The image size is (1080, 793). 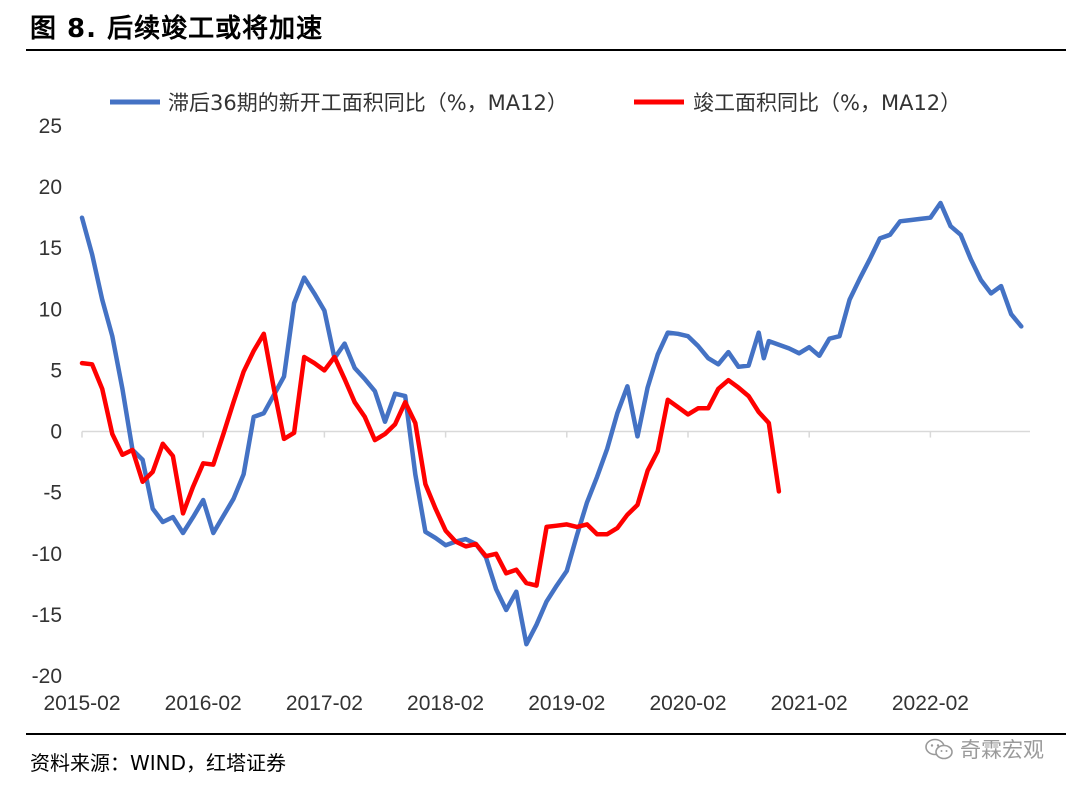 I want to click on x-tick-label: 2022-02, so click(x=930, y=703).